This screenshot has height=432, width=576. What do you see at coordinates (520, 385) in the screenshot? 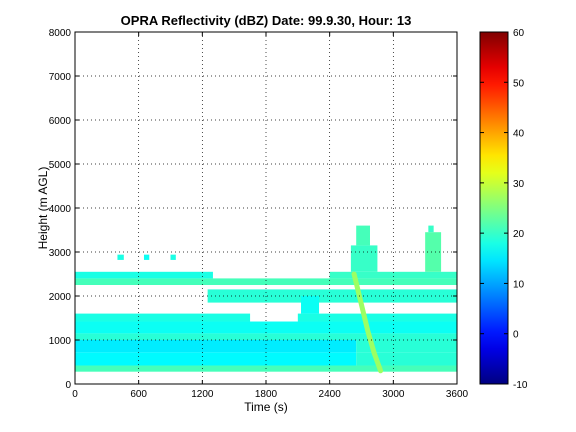
I see `colorbar-tick-label: -10` at bounding box center [520, 385].